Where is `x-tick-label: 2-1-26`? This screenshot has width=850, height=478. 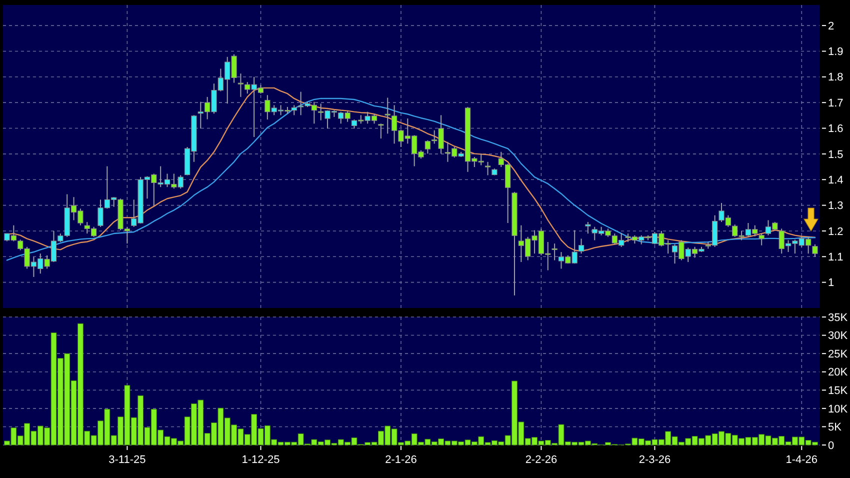 x-tick-label: 2-1-26 is located at coordinates (401, 460).